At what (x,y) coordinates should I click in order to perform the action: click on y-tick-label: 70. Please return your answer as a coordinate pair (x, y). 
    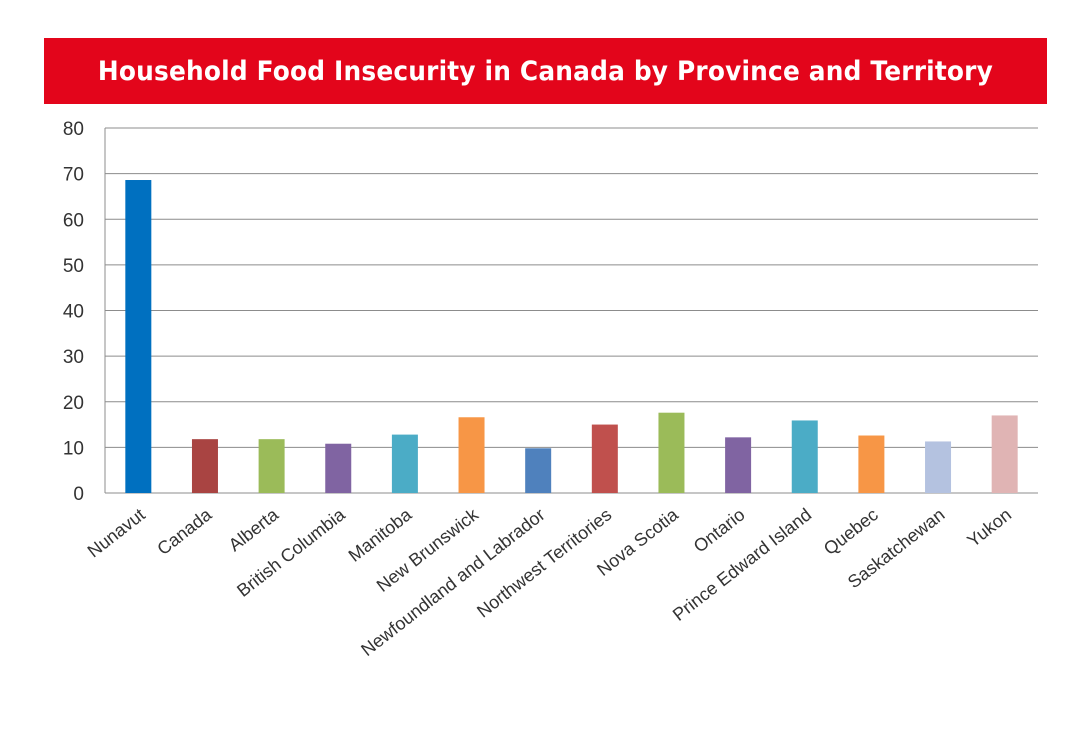
    Looking at the image, I should click on (73, 175).